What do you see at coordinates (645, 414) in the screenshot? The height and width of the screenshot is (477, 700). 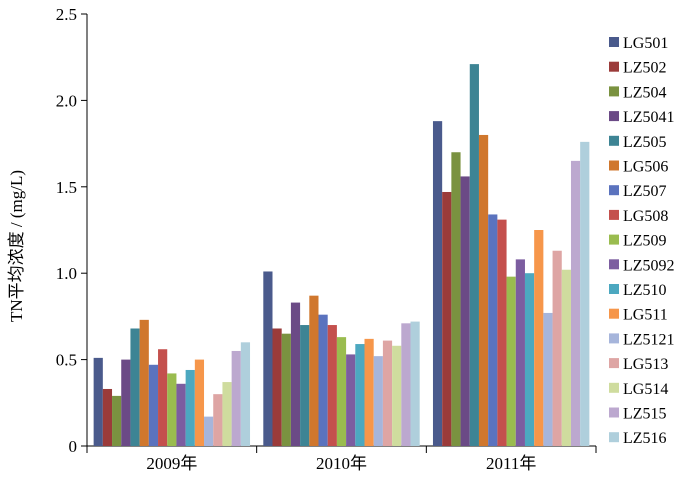 I see `legend-label: LZ515` at bounding box center [645, 414].